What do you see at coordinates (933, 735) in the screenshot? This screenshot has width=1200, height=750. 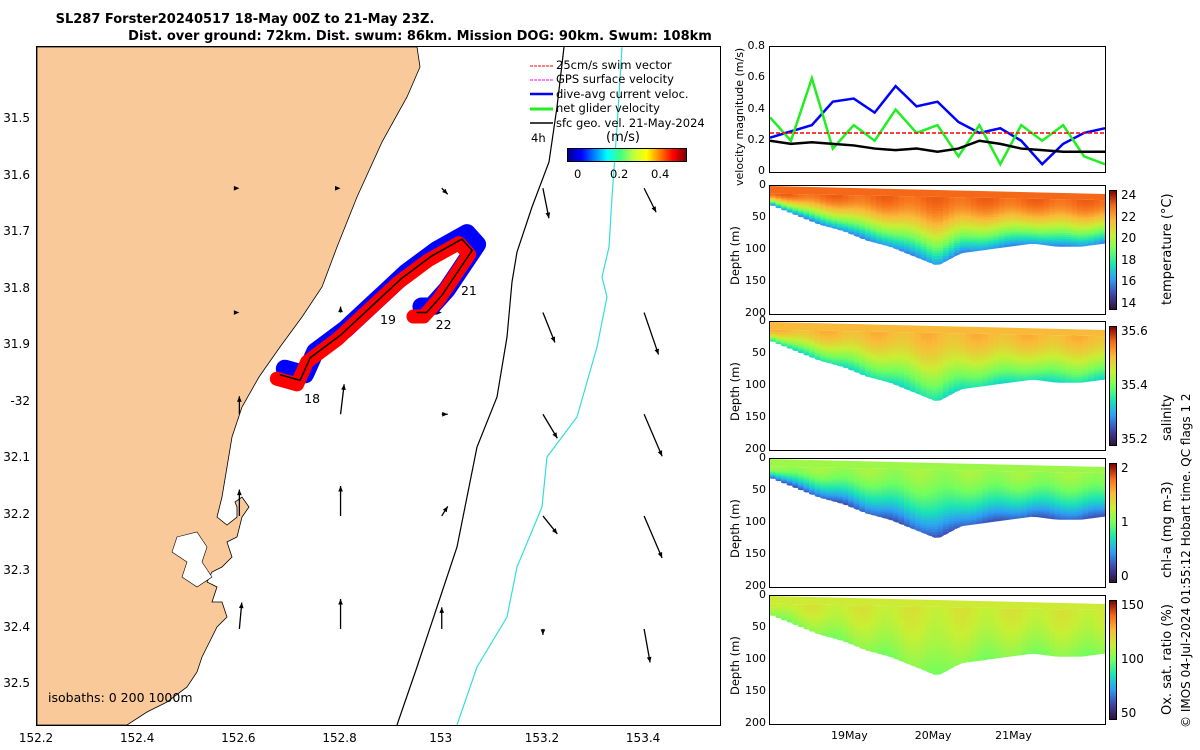 I see `section-x-tick: 20May` at bounding box center [933, 735].